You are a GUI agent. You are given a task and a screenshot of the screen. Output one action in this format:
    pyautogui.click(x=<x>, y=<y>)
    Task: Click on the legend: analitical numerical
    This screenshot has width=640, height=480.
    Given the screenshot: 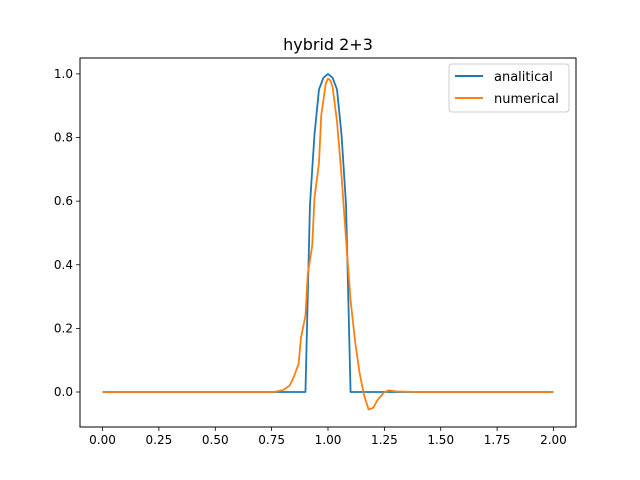 What is the action you would take?
    pyautogui.click(x=509, y=88)
    